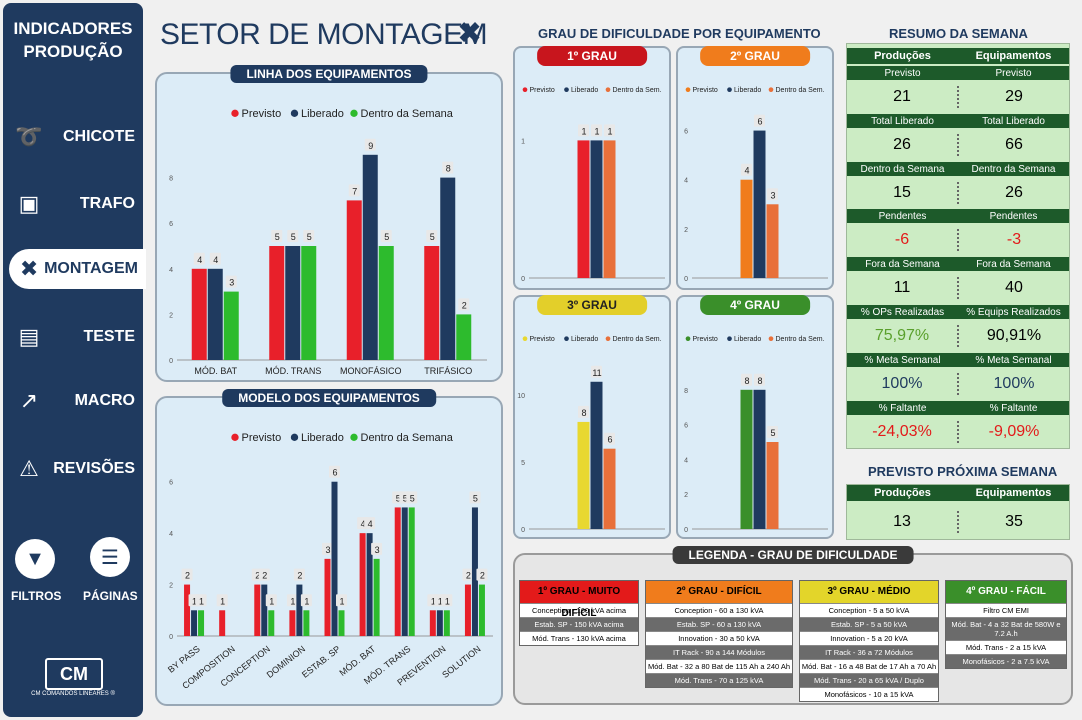 Image resolution: width=1082 pixels, height=720 pixels. Describe the element at coordinates (958, 512) in the screenshot. I see `proxima-table: Produções Equipamentos 13 35` at that location.